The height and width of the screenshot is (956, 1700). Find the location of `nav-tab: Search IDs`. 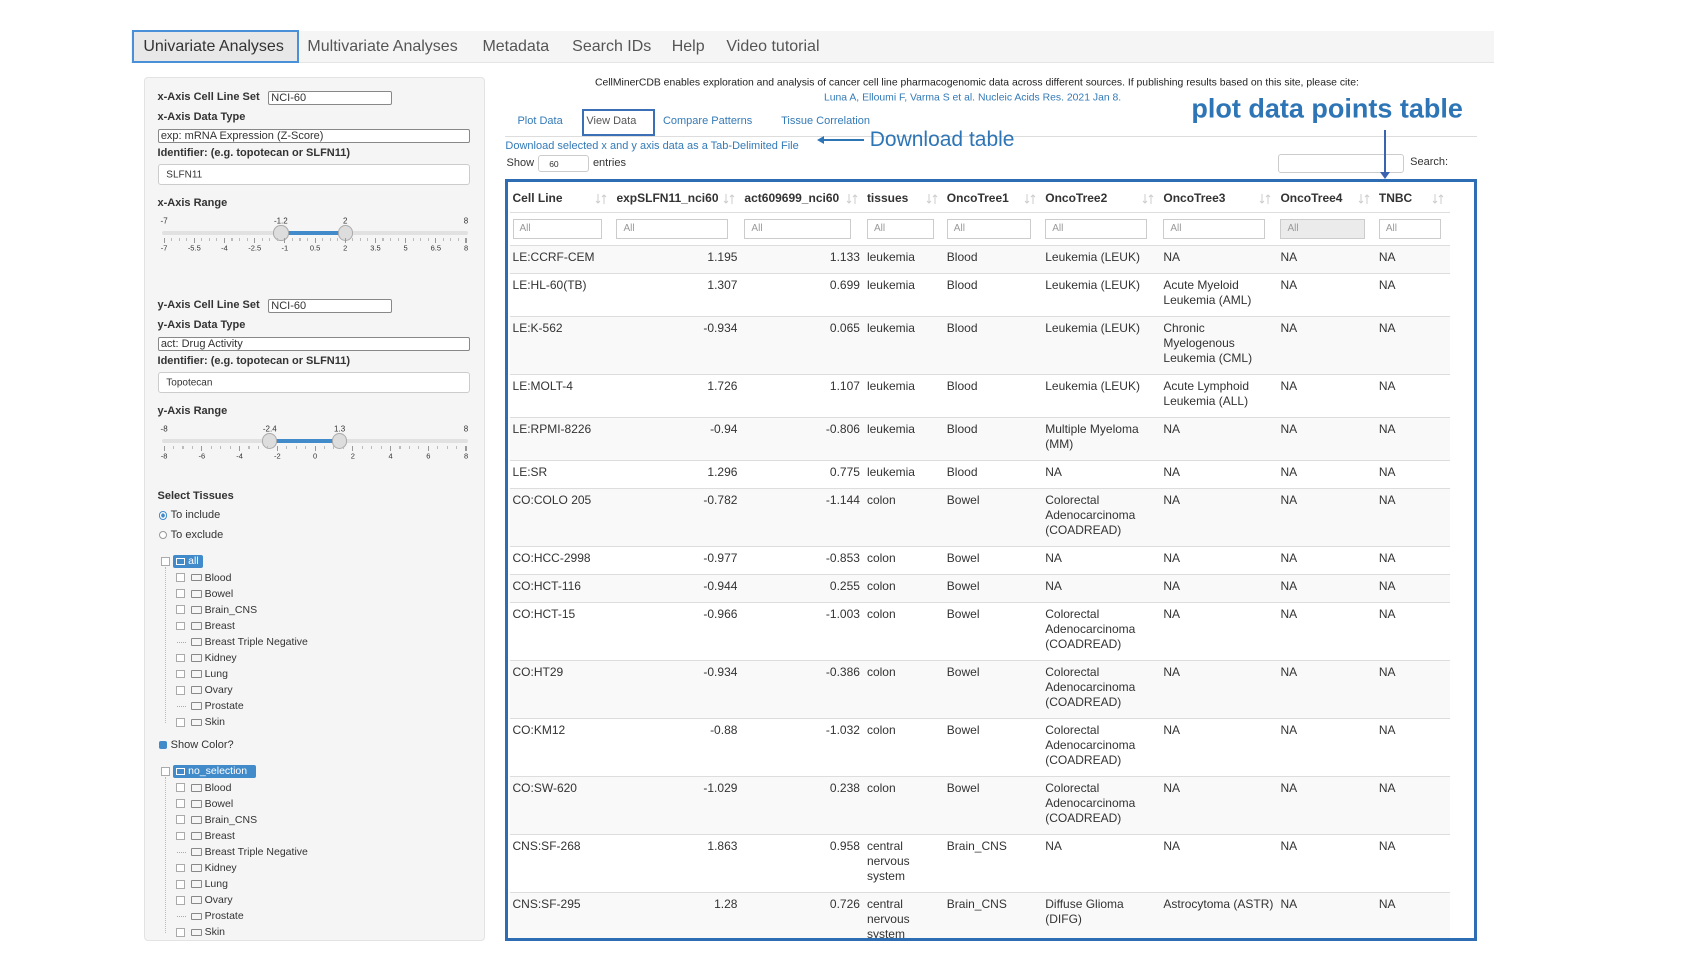

nav-tab: Search IDs is located at coordinates (612, 47).